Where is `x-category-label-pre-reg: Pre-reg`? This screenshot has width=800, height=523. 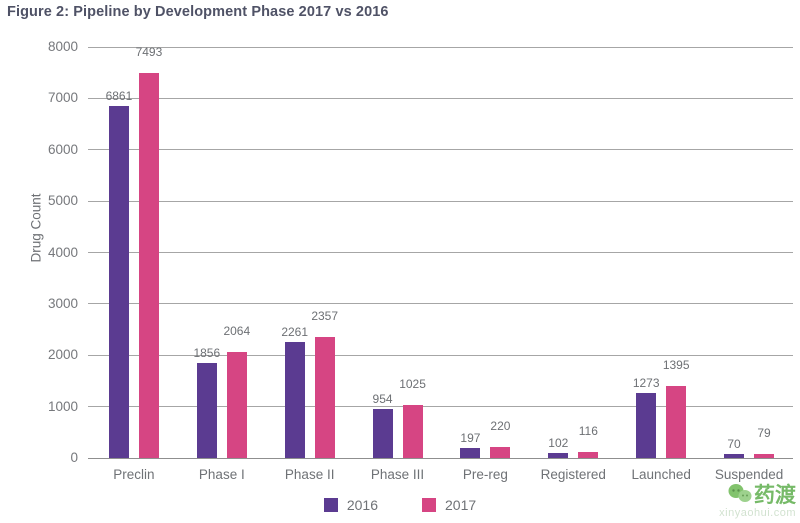 x-category-label-pre-reg: Pre-reg is located at coordinates (485, 474).